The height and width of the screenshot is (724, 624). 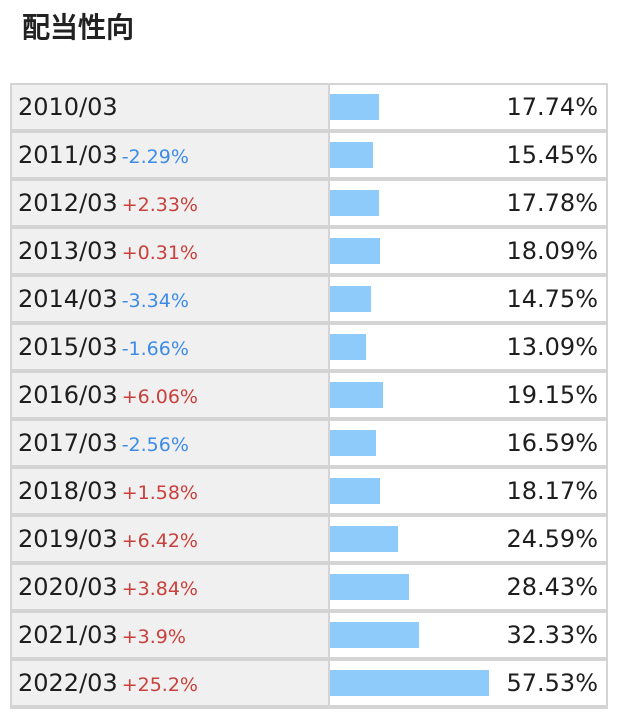 I want to click on payout-ratio-value: 24.59%, so click(x=552, y=539).